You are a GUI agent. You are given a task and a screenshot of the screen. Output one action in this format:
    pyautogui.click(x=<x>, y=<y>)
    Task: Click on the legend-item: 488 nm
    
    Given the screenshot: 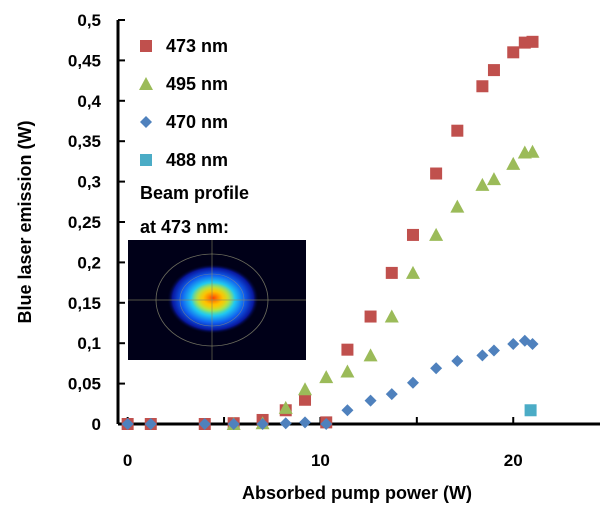 What is the action you would take?
    pyautogui.click(x=184, y=160)
    